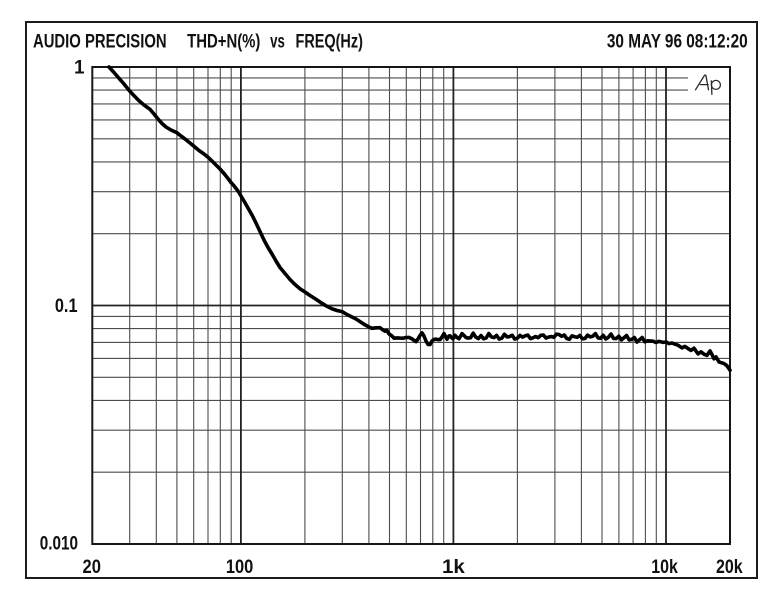  What do you see at coordinates (453, 567) in the screenshot?
I see `svg-text: 1k` at bounding box center [453, 567].